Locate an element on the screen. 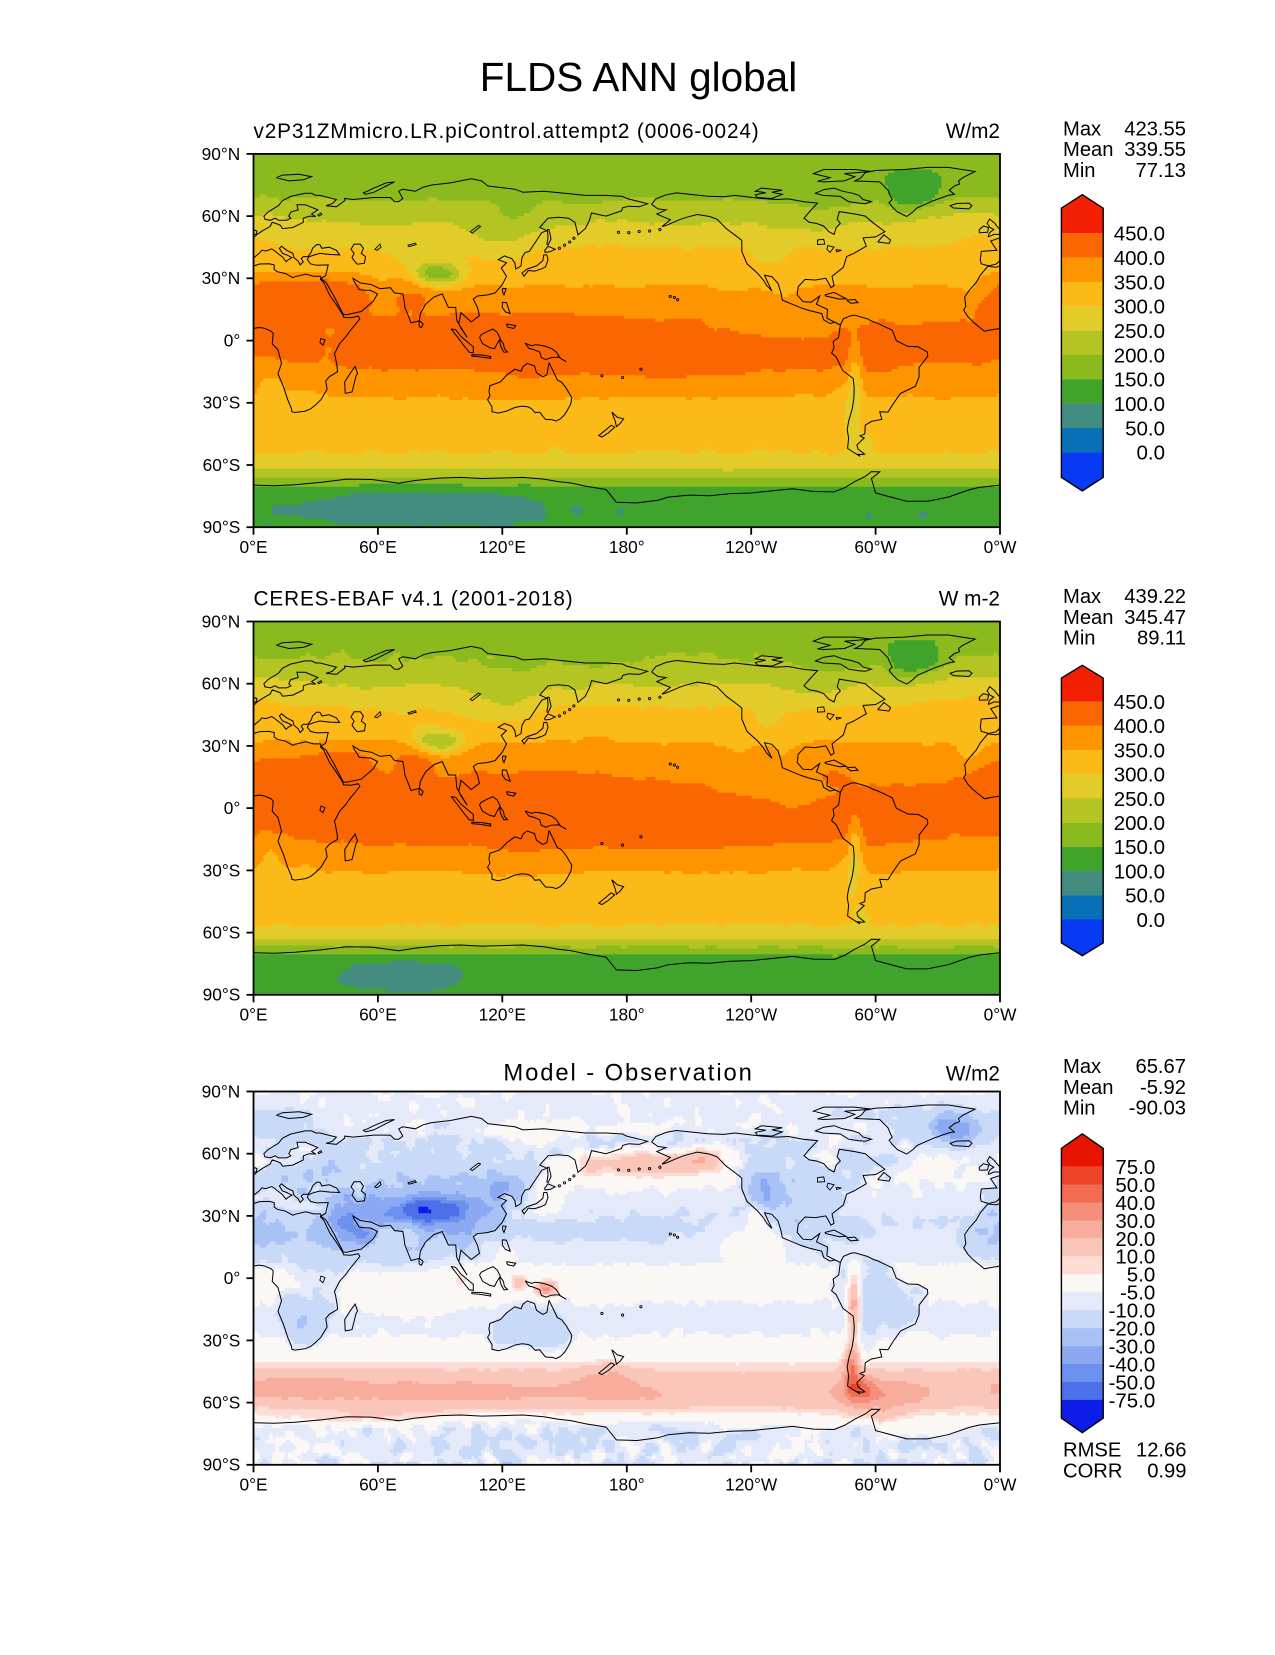  svg-text: -50.0 is located at coordinates (1132, 1382).